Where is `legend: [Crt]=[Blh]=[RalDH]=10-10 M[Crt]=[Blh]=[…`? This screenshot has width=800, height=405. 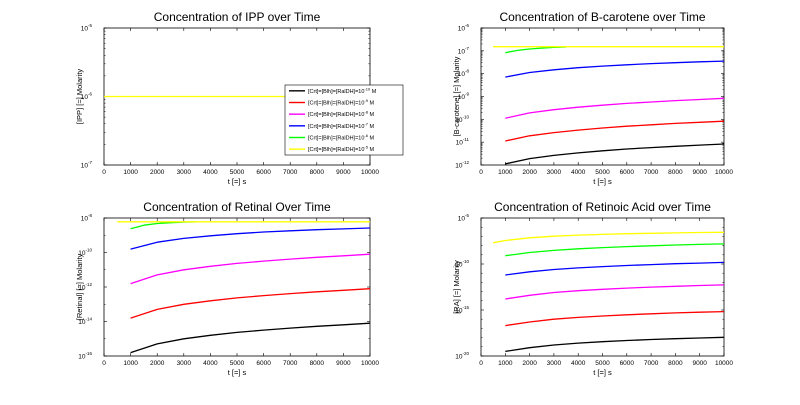 legend: [Crt]=[Blh]=[RalDH]=10-10 M[Crt]=[Blh]=[… is located at coordinates (344, 120).